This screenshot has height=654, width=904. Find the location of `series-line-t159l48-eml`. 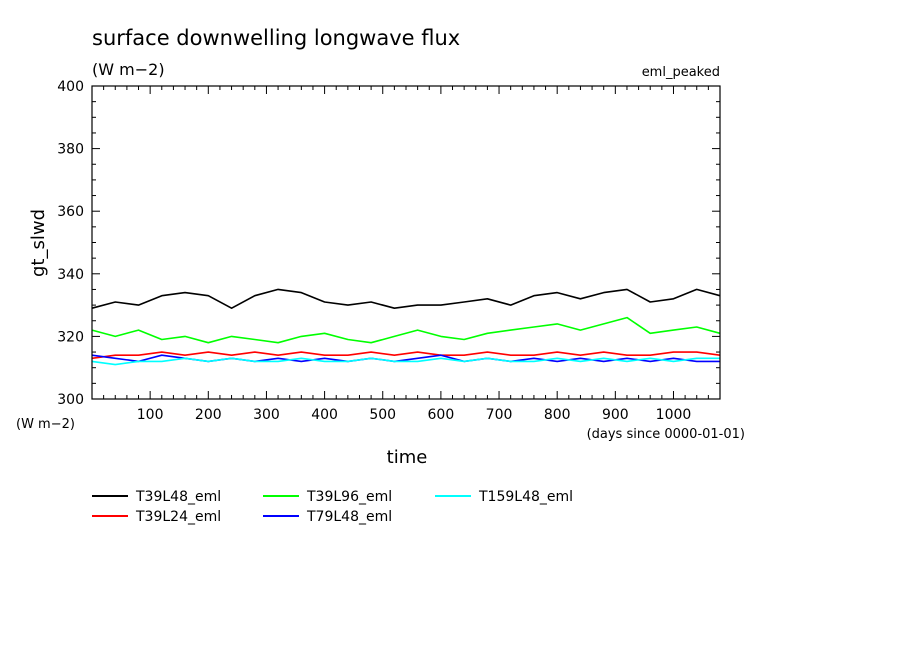

series-line-t159l48-eml is located at coordinates (405, 361).